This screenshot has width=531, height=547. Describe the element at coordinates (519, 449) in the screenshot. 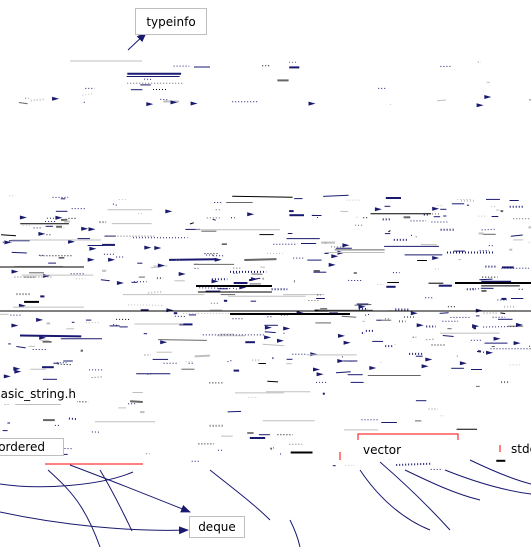

I see `node-stdexcept: stdexcept` at that location.